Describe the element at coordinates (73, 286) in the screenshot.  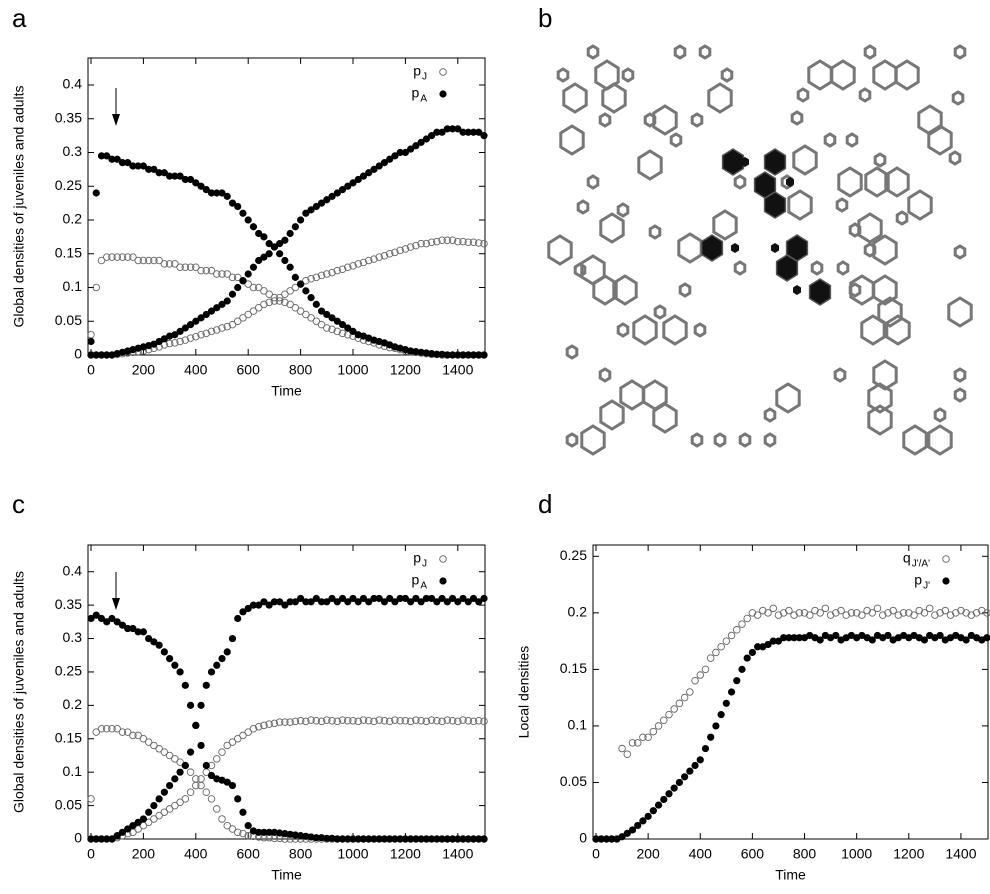
I see `y-tick-label: 0.1` at that location.